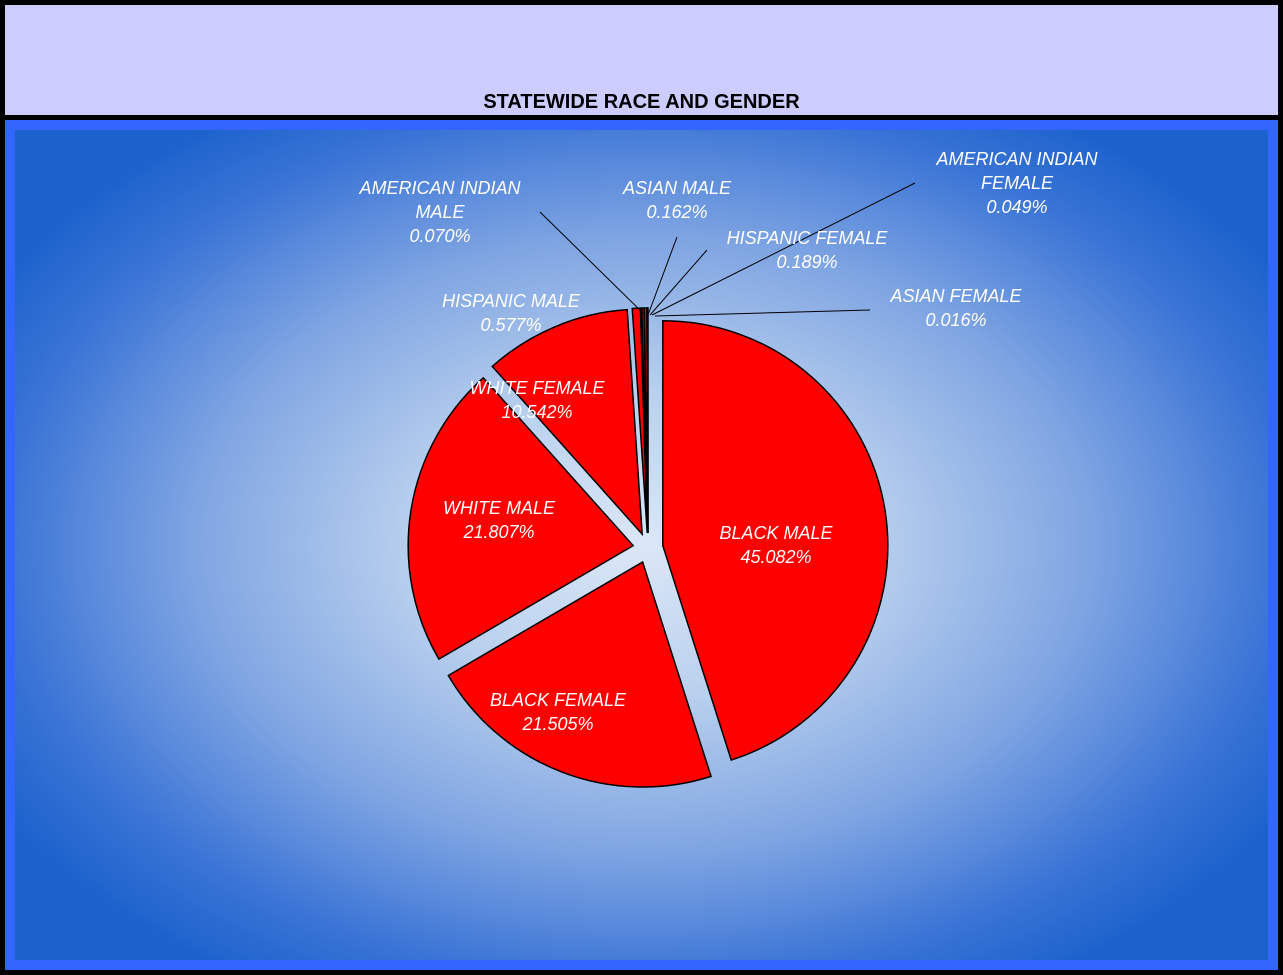 Image resolution: width=1283 pixels, height=975 pixels. Describe the element at coordinates (956, 308) in the screenshot. I see `data-label: ASIAN FEMALE 0.016%` at that location.